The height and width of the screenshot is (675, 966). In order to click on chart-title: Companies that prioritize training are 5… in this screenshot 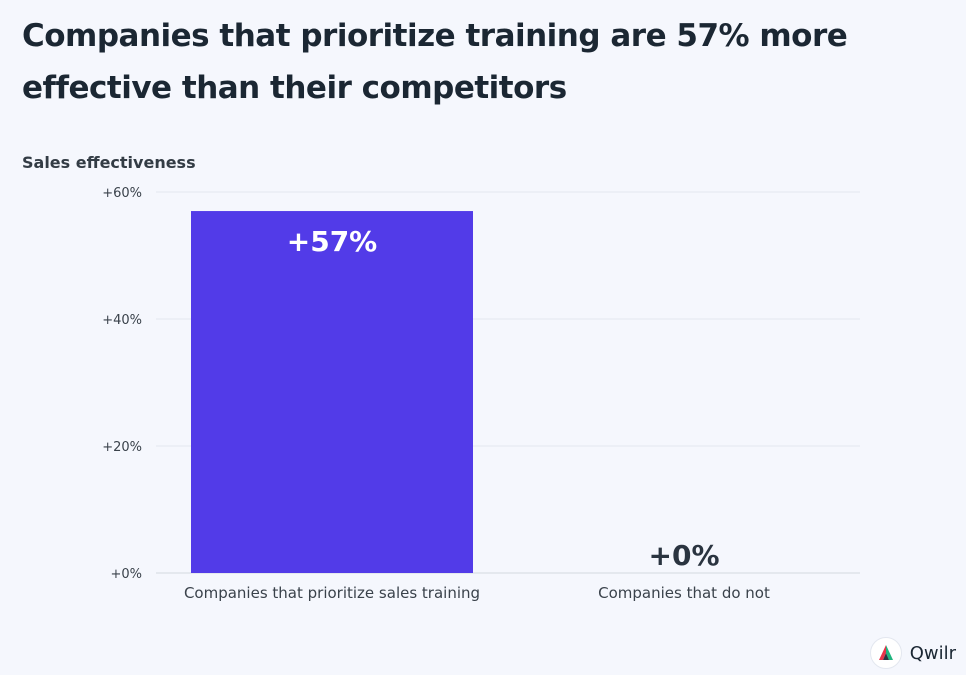, I will do `click(435, 62)`.